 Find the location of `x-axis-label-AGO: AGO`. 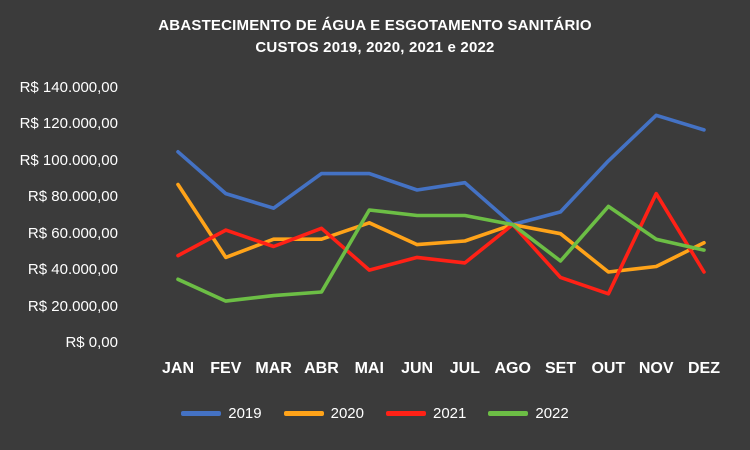

x-axis-label-AGO: AGO is located at coordinates (512, 368).